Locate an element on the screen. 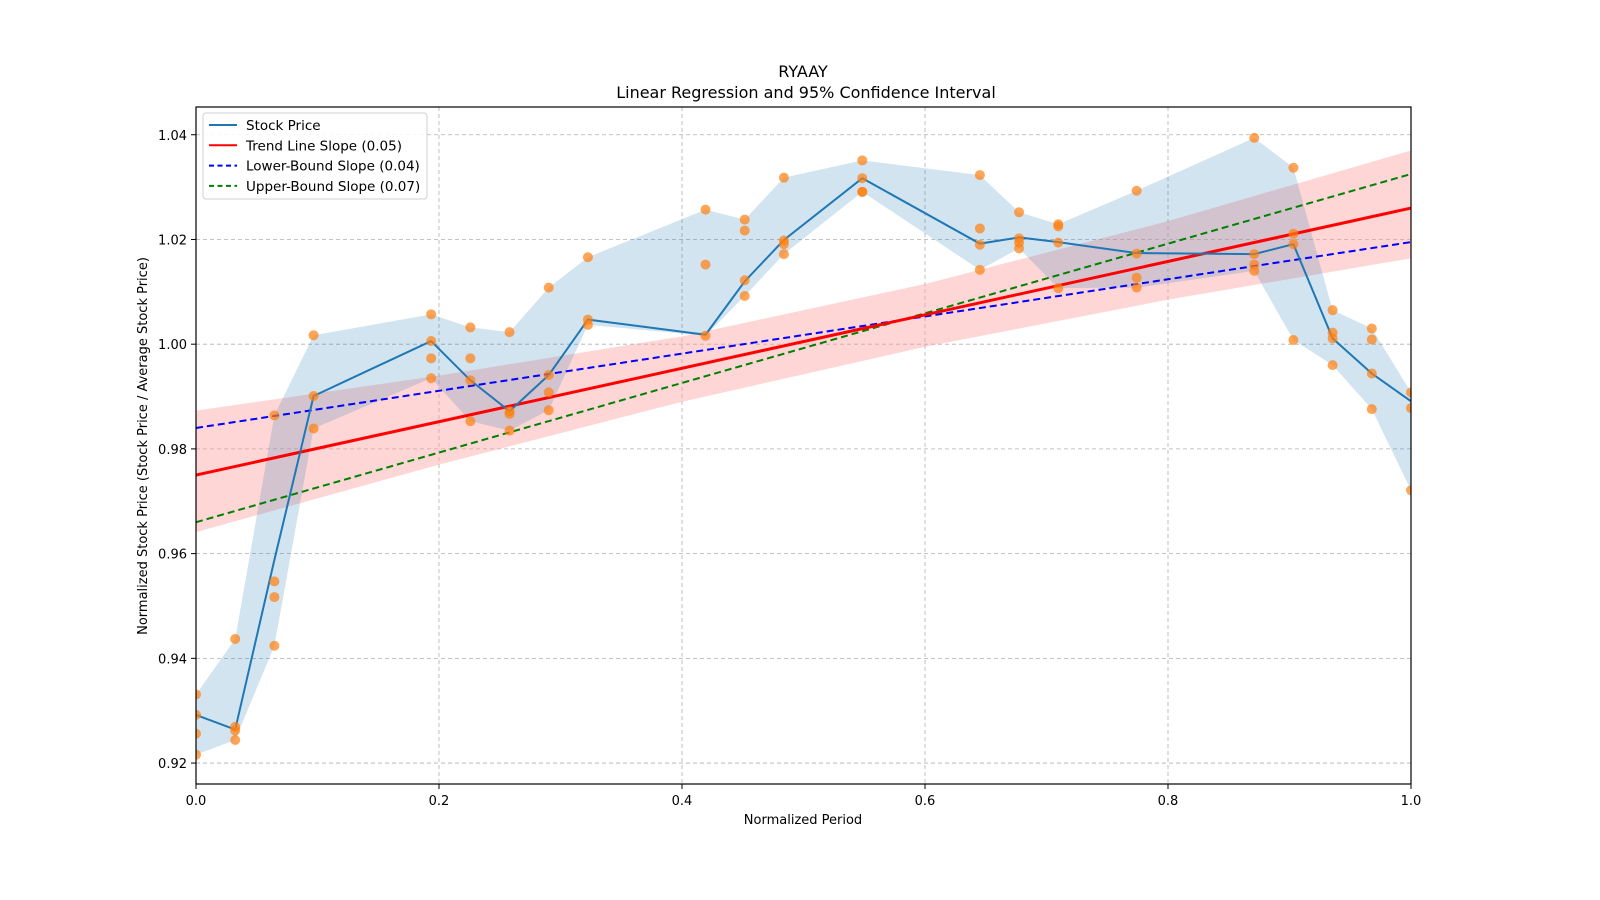 The width and height of the screenshot is (1600, 900). y-tick-label: 1.02 is located at coordinates (172, 240).